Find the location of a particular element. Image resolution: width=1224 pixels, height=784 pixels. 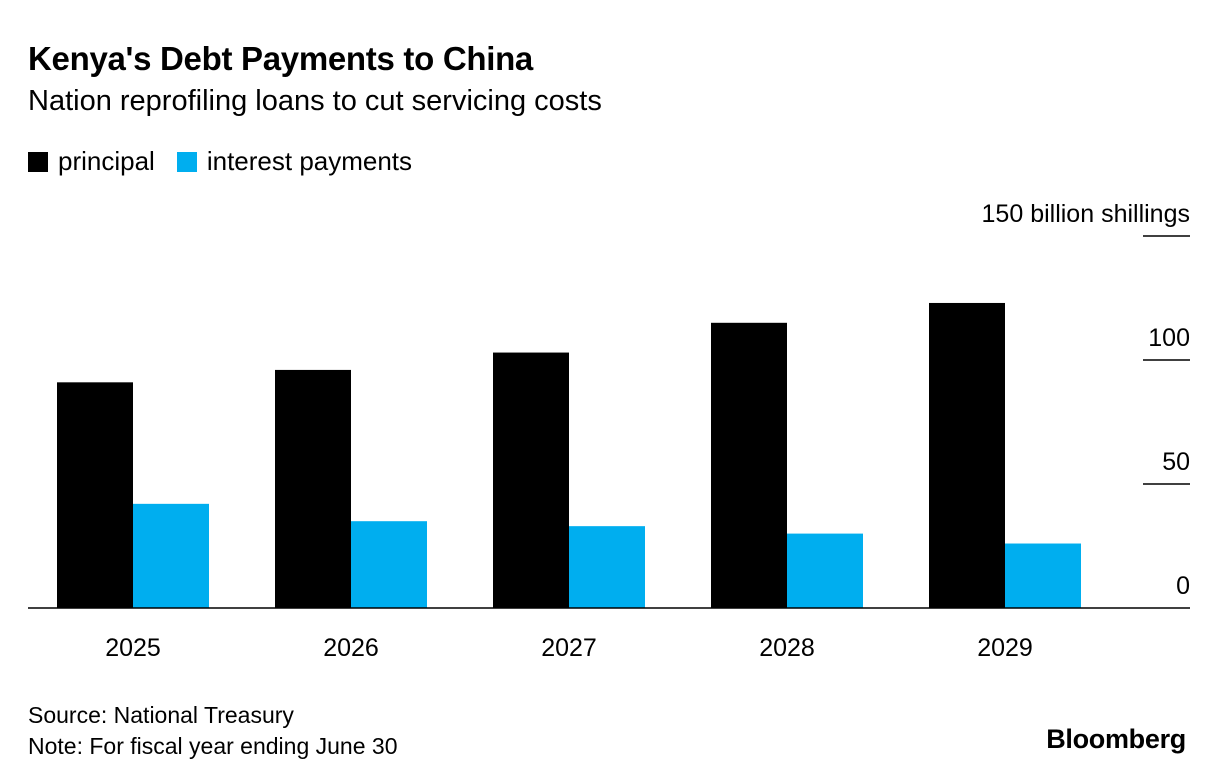

legend-swatch-interest is located at coordinates (186, 161).